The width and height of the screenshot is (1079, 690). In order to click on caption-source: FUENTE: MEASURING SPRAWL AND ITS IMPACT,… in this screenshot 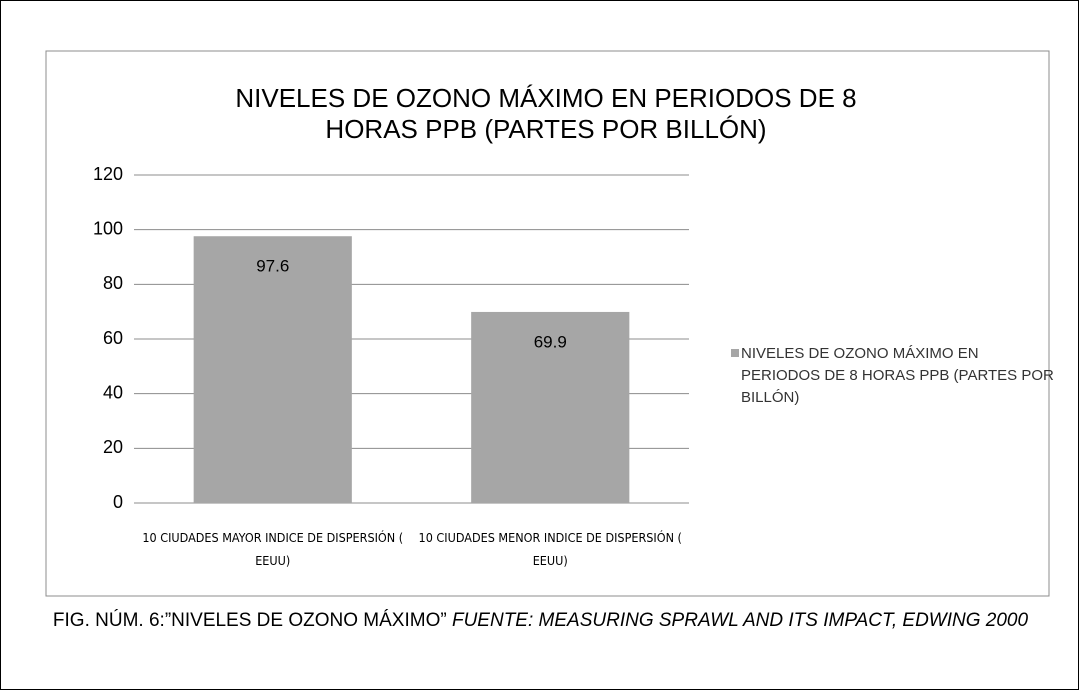, I will do `click(740, 620)`.